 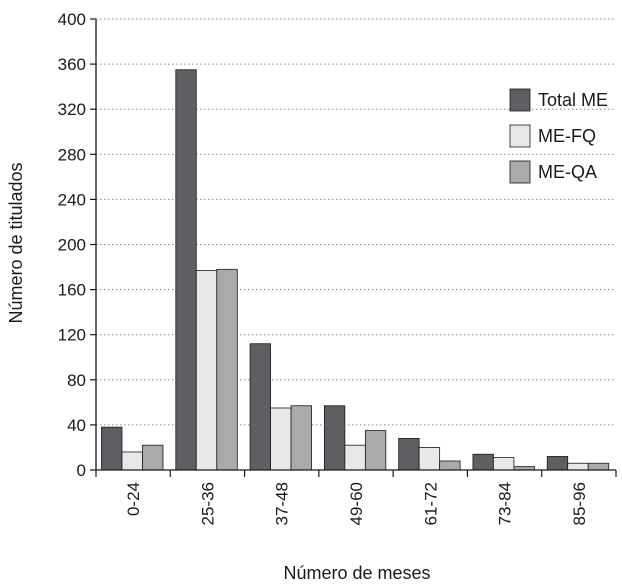 I want to click on y-tick-label: 360, so click(x=72, y=64).